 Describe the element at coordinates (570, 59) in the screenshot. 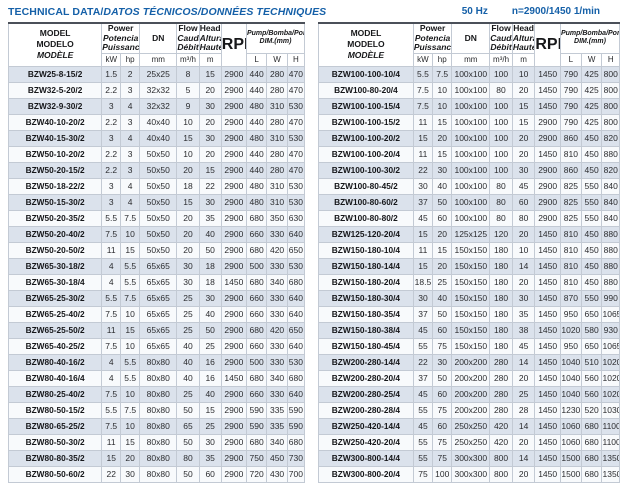

I see `unit-l: L` at that location.